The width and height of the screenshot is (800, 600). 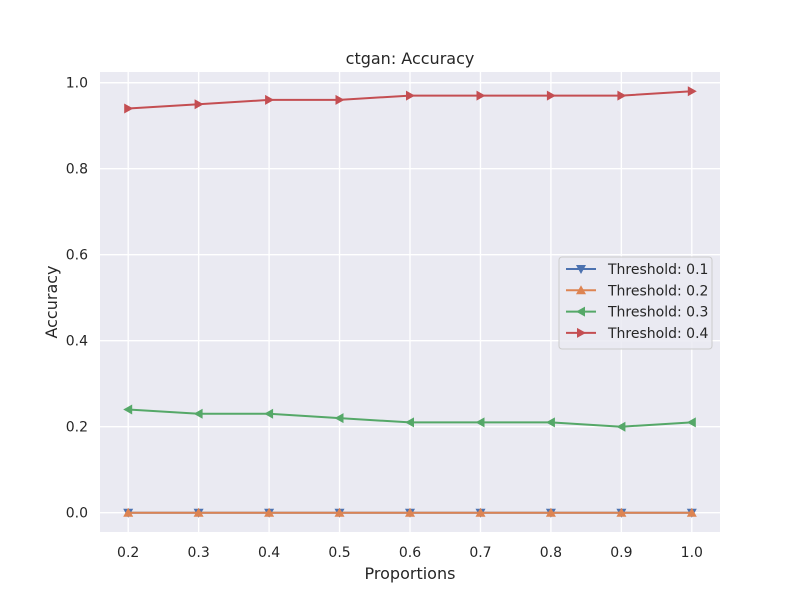 I want to click on legend-label: Threshold: 0.2, so click(x=657, y=291).